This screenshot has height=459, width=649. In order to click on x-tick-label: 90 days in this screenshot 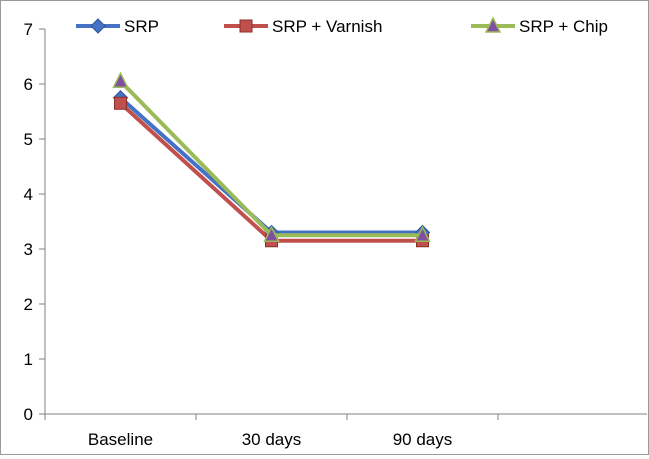, I will do `click(423, 439)`.